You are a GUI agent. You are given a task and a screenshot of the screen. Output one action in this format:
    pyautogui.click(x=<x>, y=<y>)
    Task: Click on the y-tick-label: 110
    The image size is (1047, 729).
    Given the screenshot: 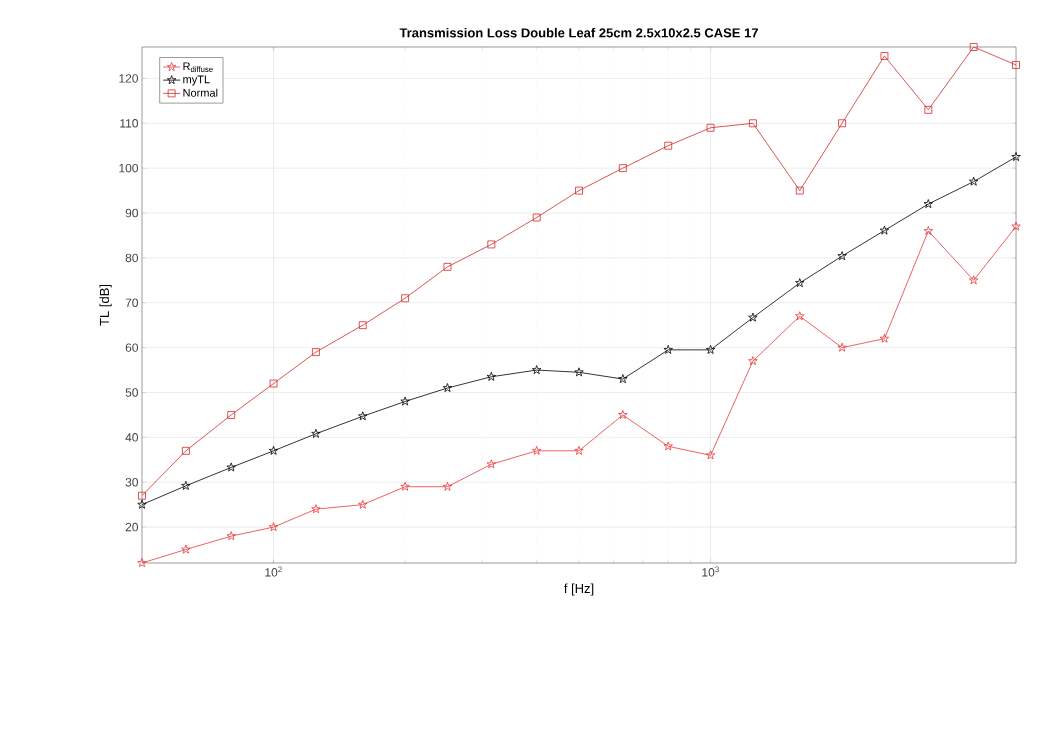 What is the action you would take?
    pyautogui.click(x=129, y=123)
    